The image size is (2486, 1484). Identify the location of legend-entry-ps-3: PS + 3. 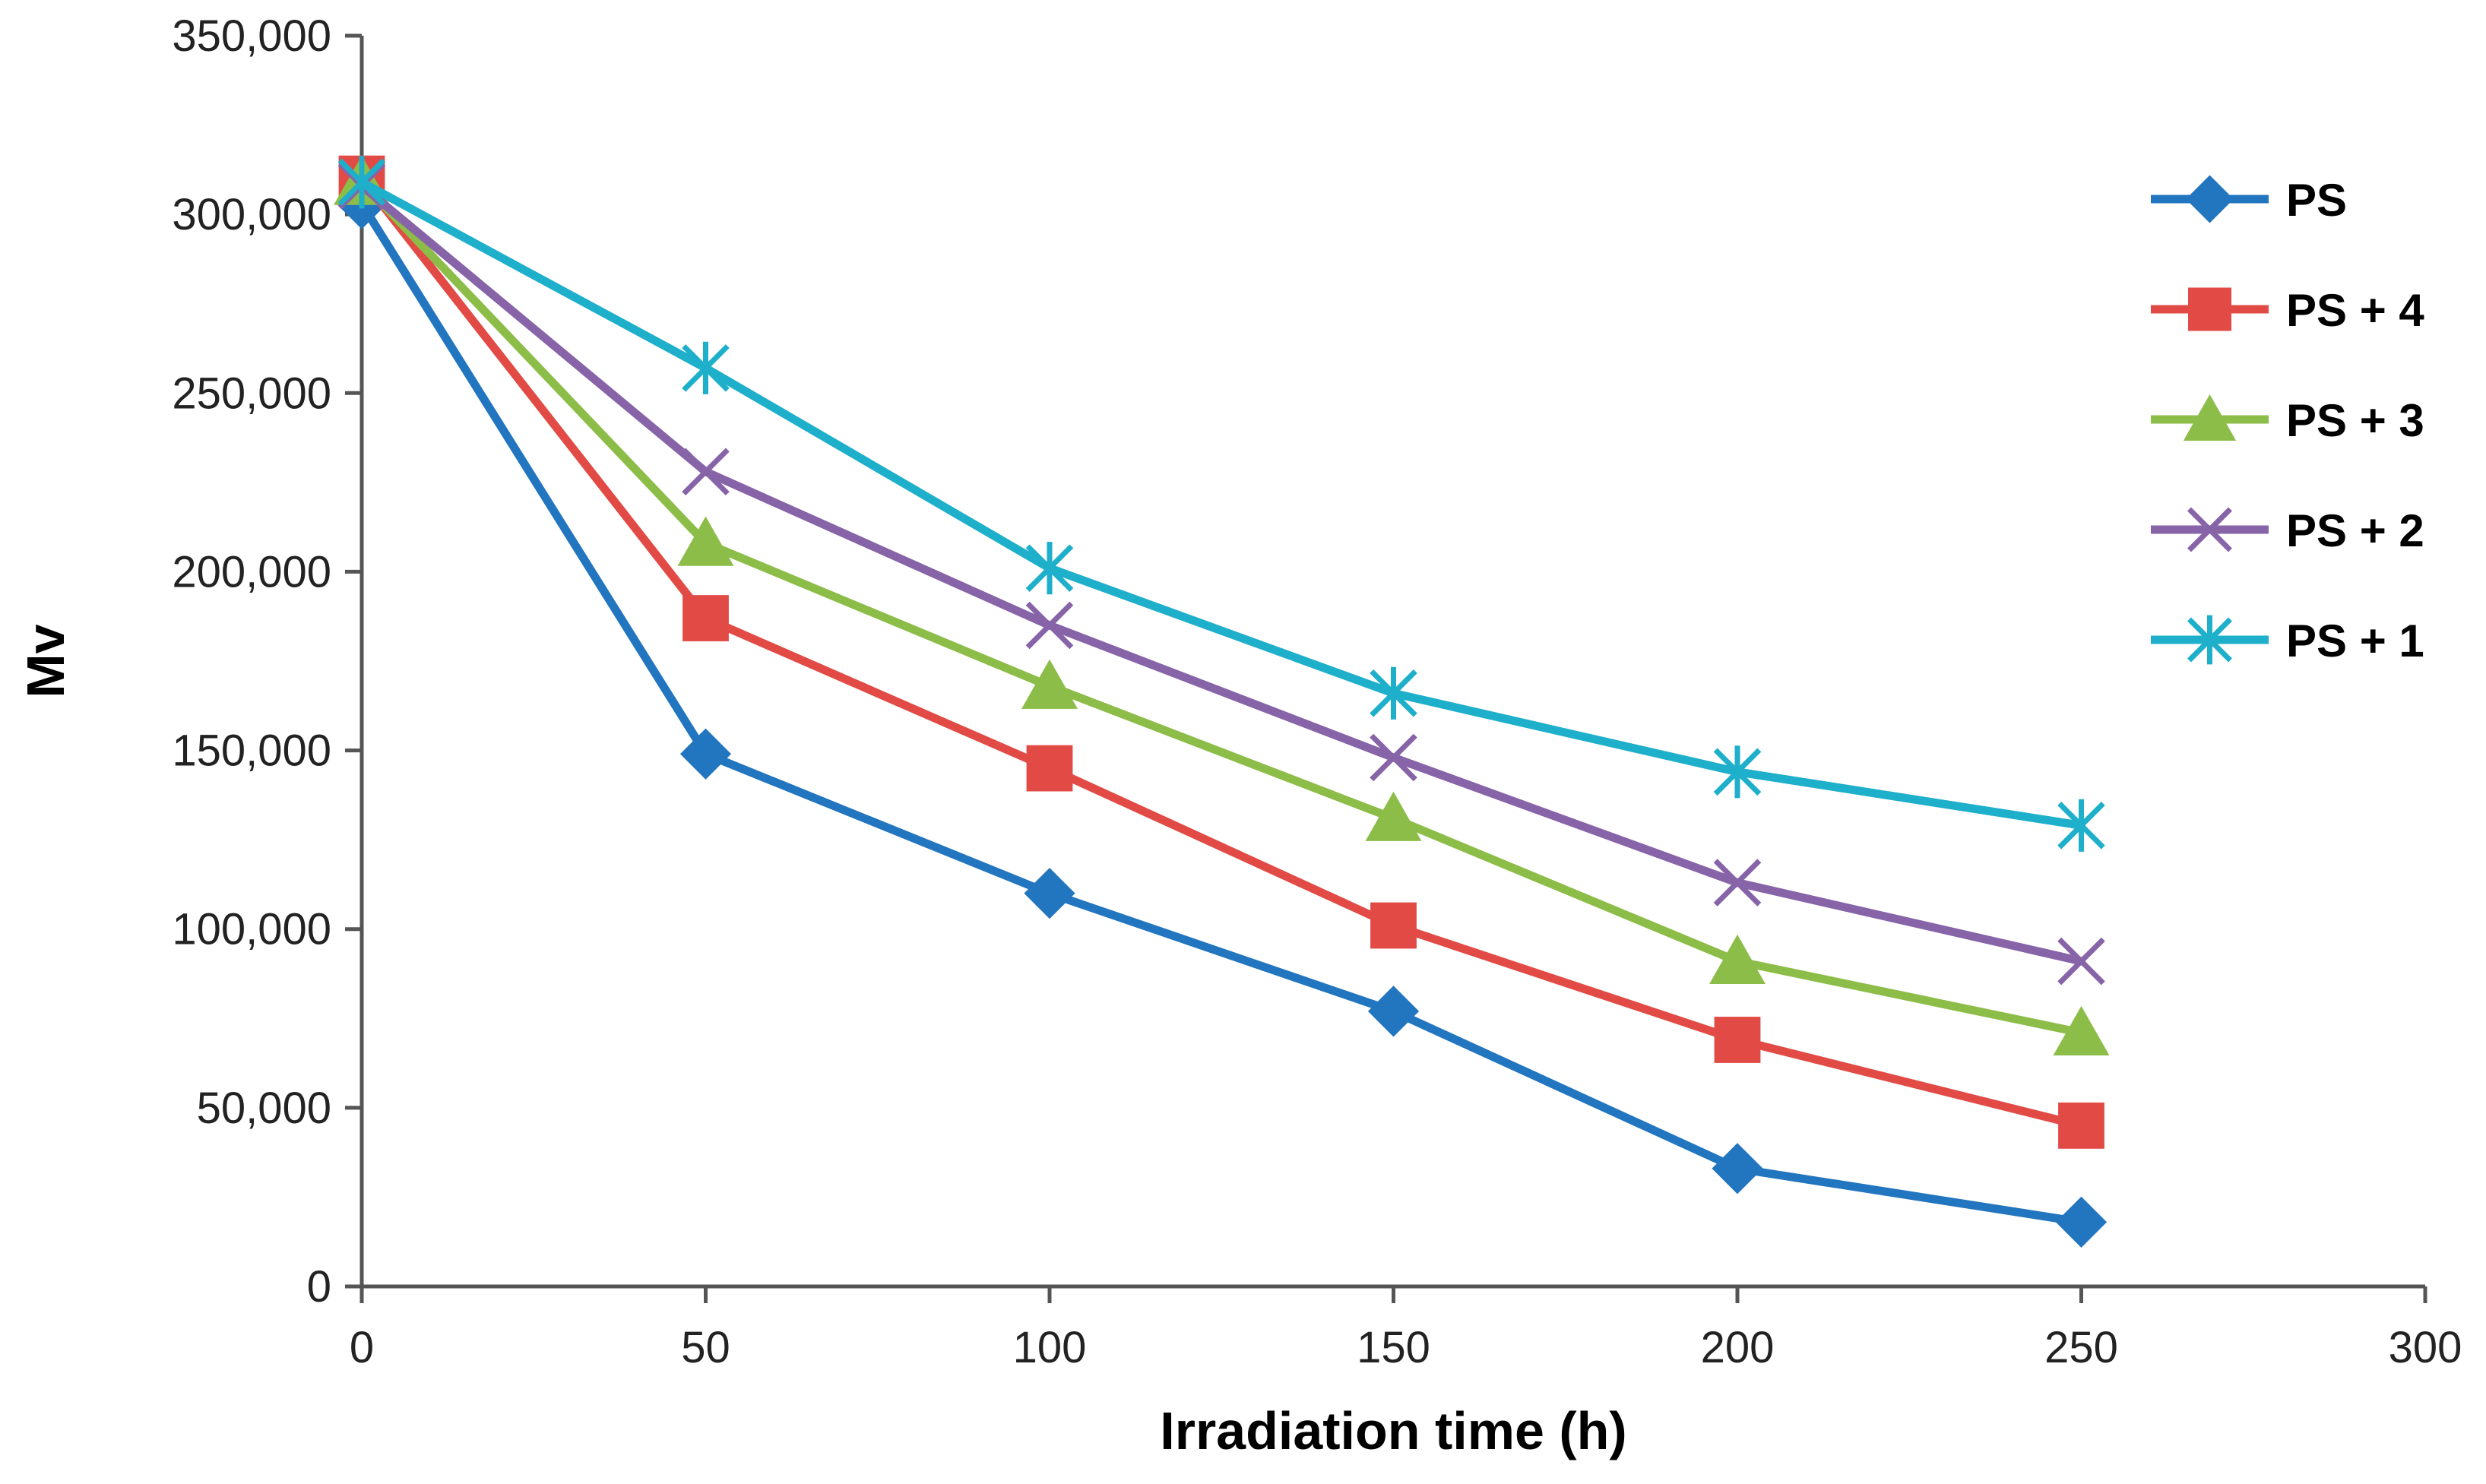
(2287, 420).